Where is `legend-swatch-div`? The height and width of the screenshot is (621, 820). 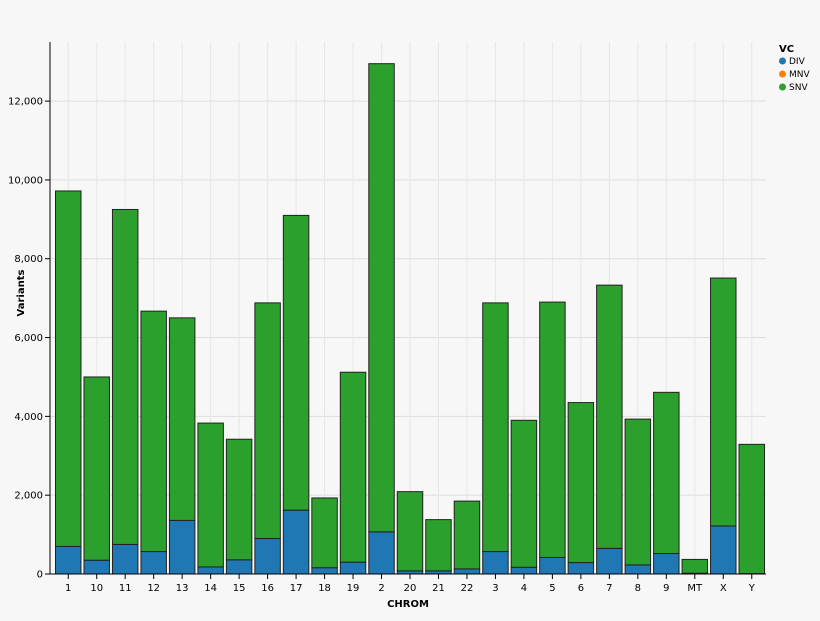 legend-swatch-div is located at coordinates (782, 61).